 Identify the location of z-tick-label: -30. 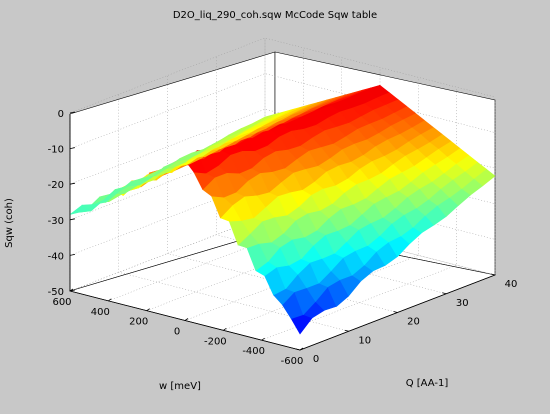
(56, 221).